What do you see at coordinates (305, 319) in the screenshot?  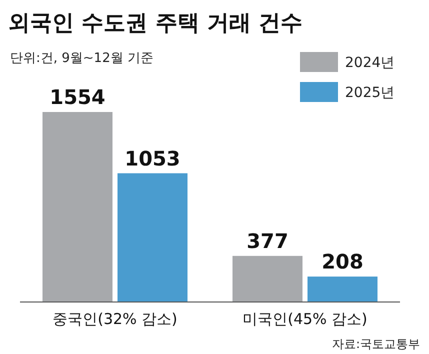 I see `x-tick-label: 미국인(45% 감소)` at bounding box center [305, 319].